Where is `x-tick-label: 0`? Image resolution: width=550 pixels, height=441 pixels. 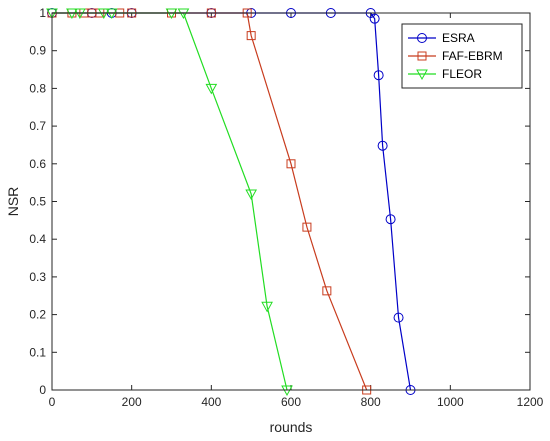 x-tick-label: 0 is located at coordinates (52, 402).